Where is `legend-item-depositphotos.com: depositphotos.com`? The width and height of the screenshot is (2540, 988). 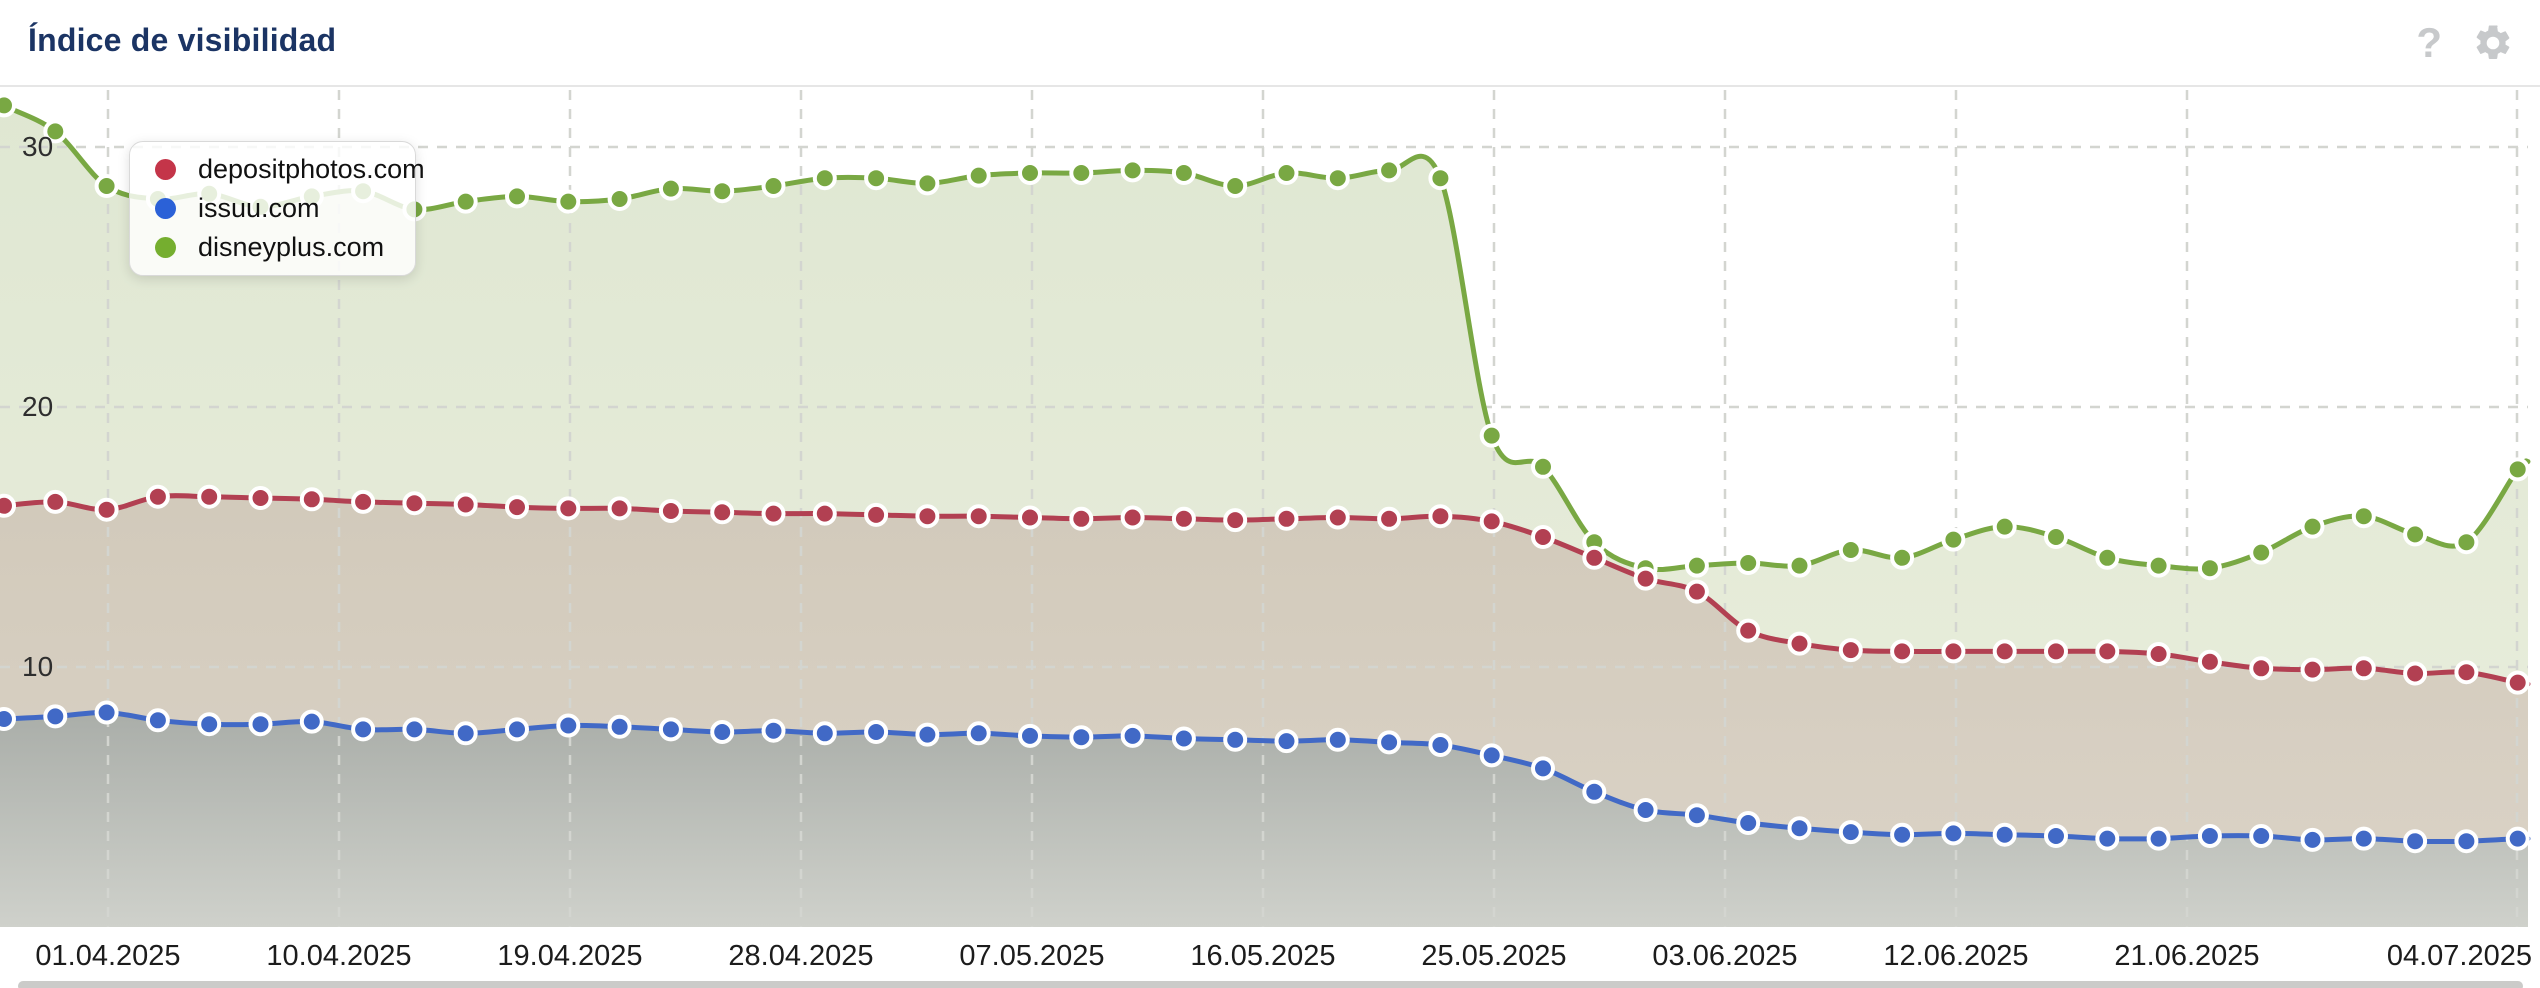 legend-item-depositphotos.com: depositphotos.com is located at coordinates (277, 169).